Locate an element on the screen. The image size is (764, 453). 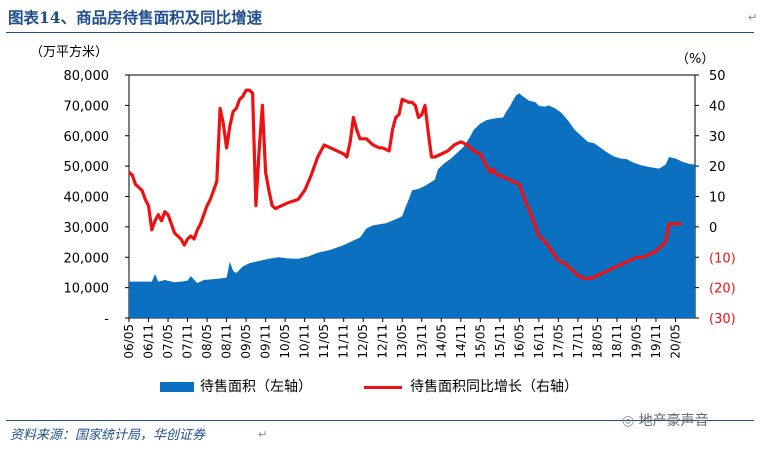
x-tick-label: 20/05 is located at coordinates (675, 341).